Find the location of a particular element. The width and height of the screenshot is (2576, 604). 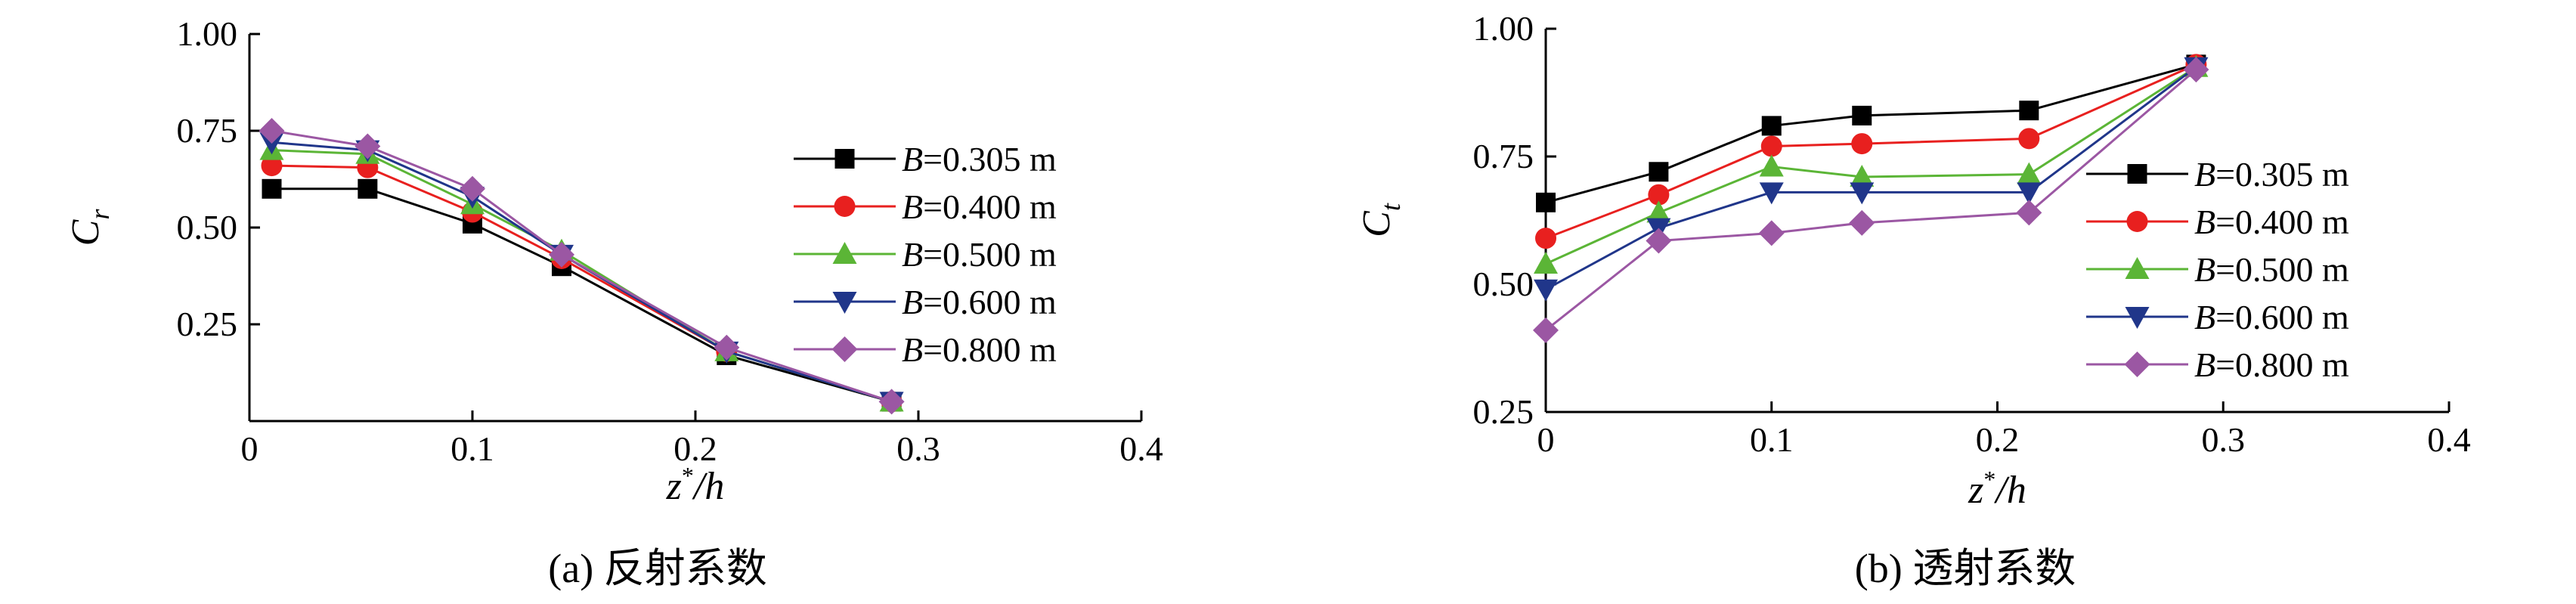

y-tick-label: 1.00 is located at coordinates (1503, 28).